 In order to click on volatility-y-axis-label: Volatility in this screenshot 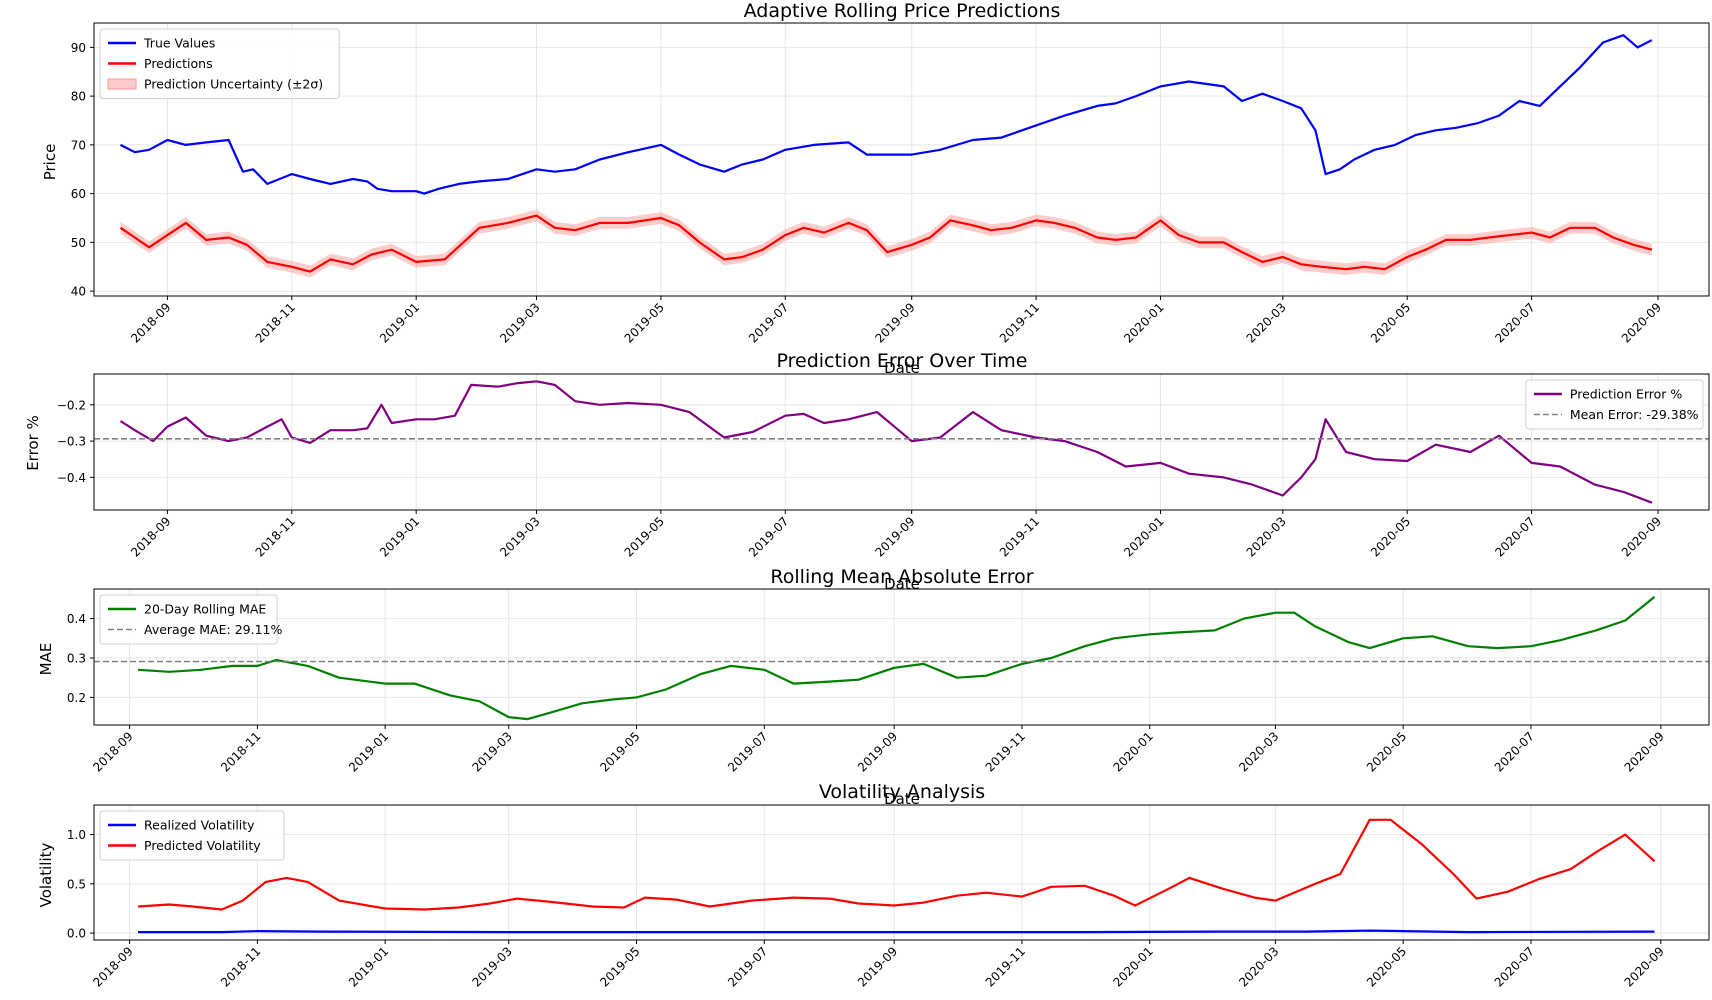, I will do `click(46, 874)`.